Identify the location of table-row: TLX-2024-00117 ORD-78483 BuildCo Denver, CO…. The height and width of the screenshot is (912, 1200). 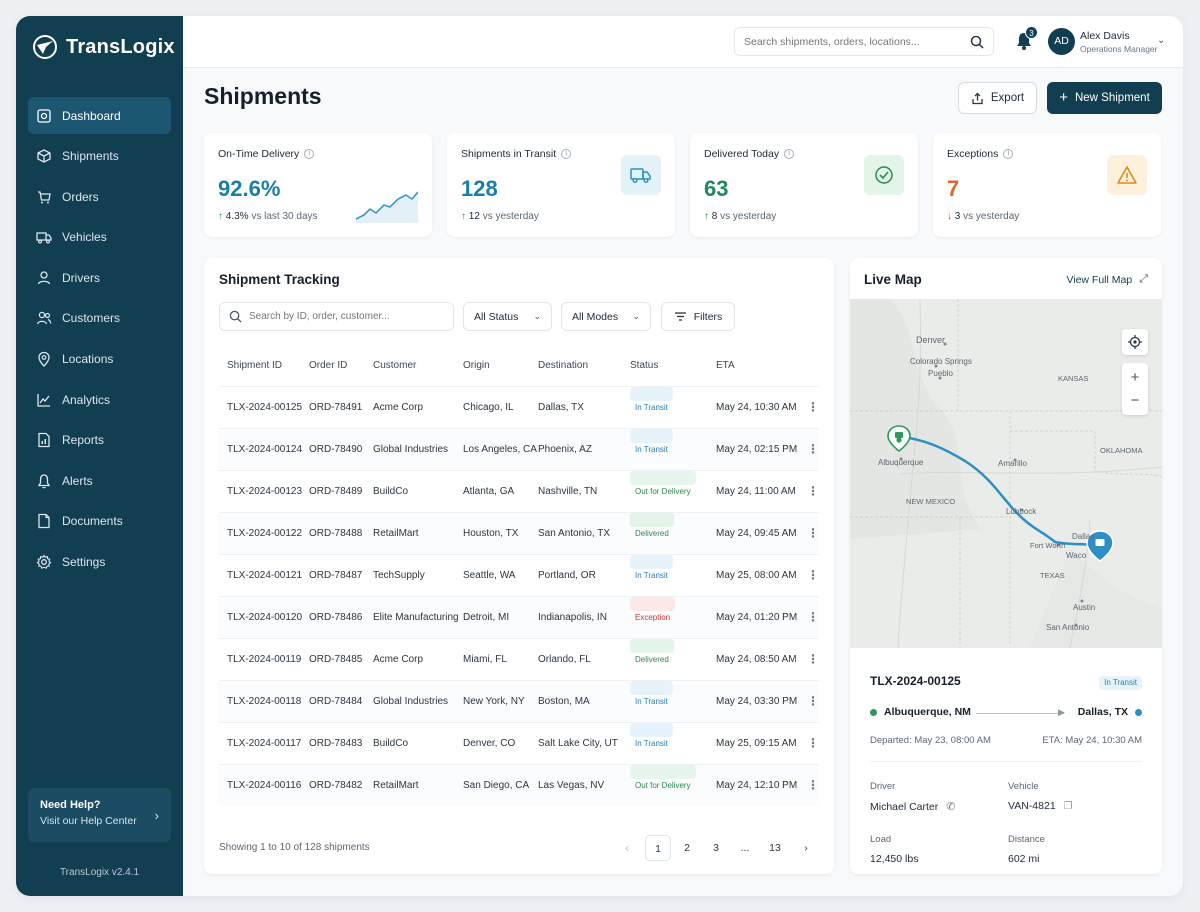
(519, 743).